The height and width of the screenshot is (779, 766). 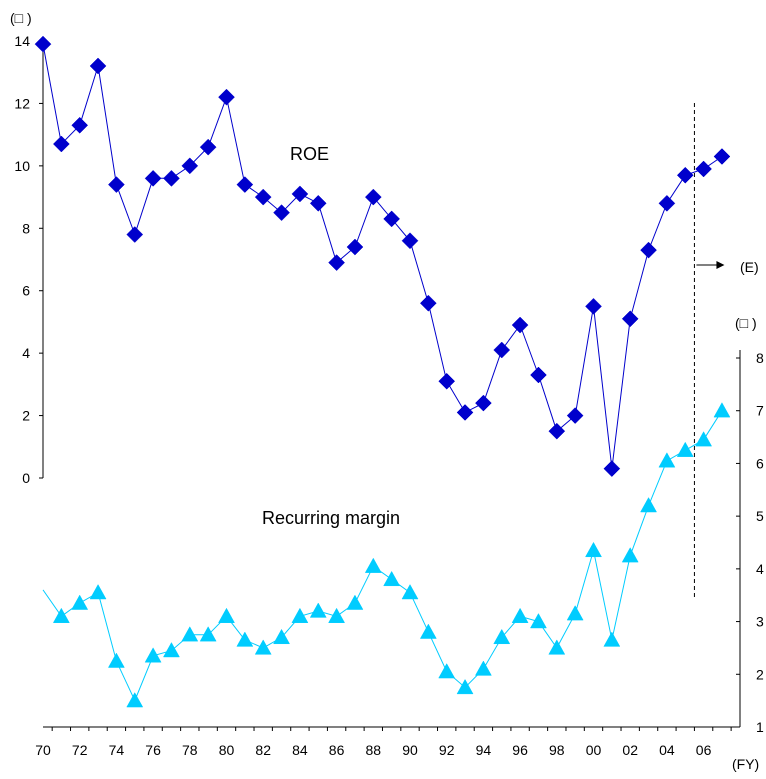 What do you see at coordinates (502, 350) in the screenshot?
I see `roe-point-1995` at bounding box center [502, 350].